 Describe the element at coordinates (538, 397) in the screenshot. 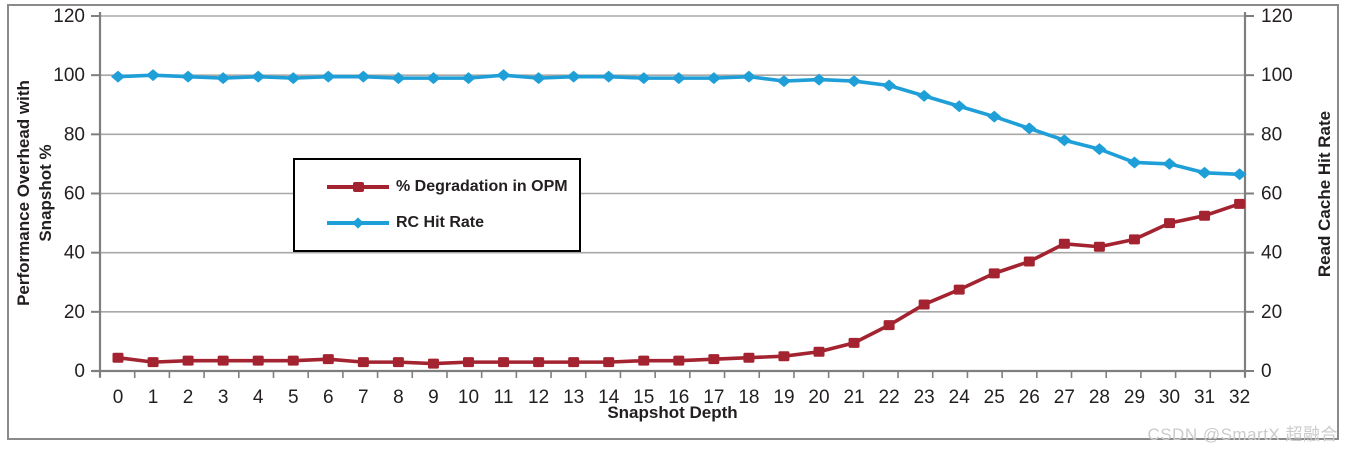

I see `svg-text: 12` at that location.